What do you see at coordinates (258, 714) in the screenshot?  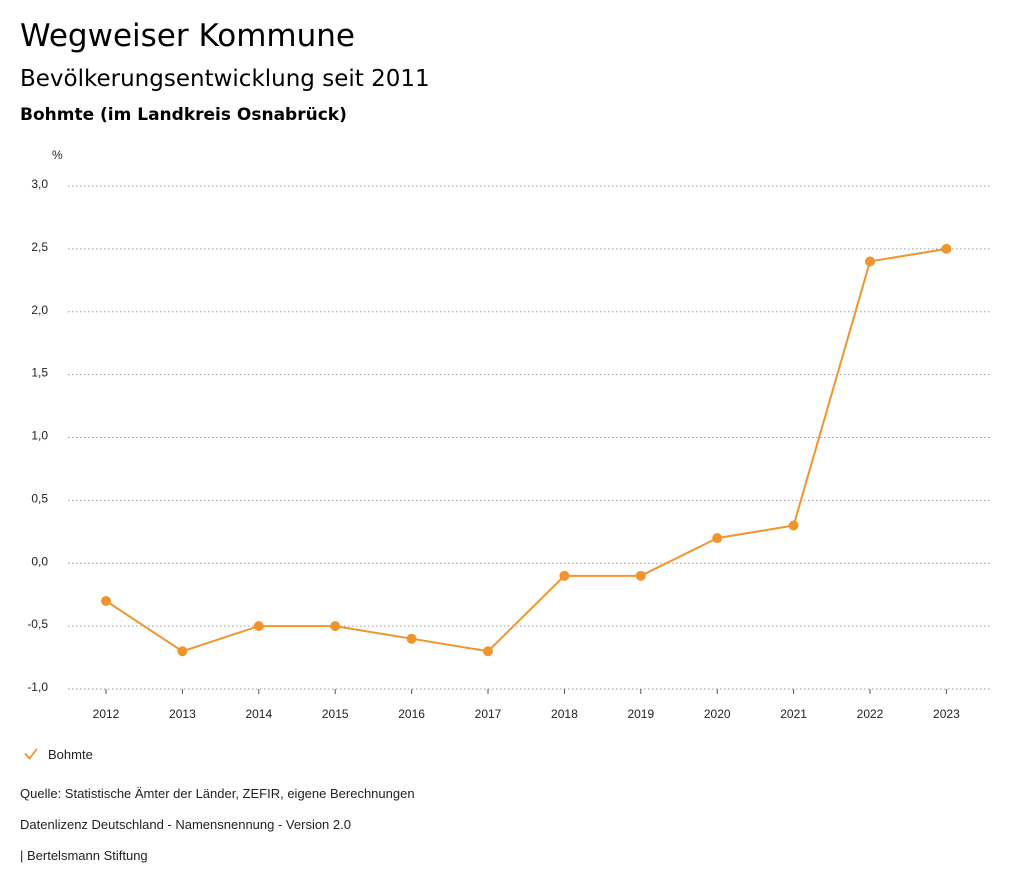 I see `x-tick-label: 2014` at bounding box center [258, 714].